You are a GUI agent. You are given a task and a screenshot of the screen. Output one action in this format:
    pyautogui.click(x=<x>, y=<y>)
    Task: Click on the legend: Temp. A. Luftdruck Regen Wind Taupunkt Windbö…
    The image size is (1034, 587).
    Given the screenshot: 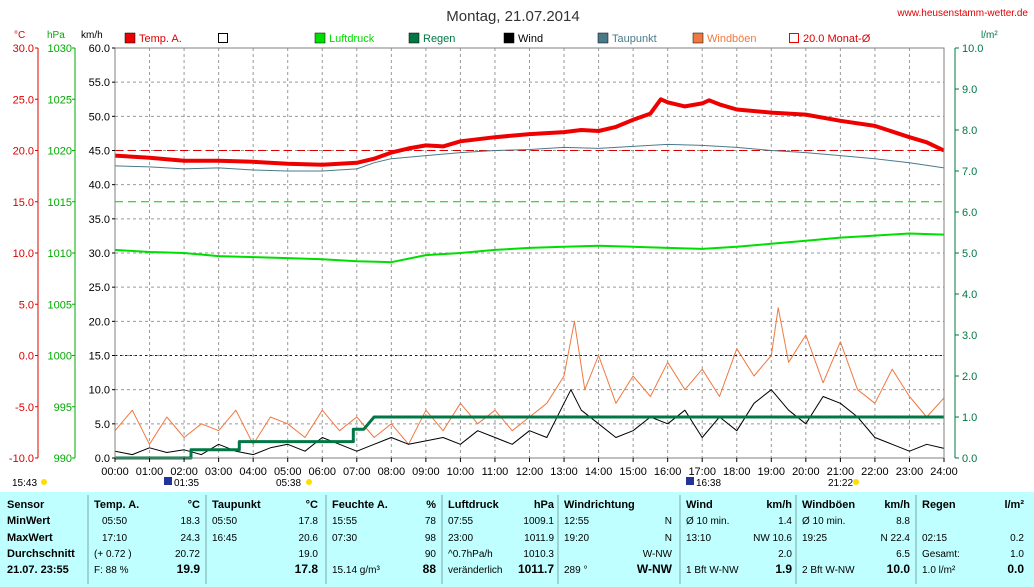 What is the action you would take?
    pyautogui.click(x=497, y=38)
    